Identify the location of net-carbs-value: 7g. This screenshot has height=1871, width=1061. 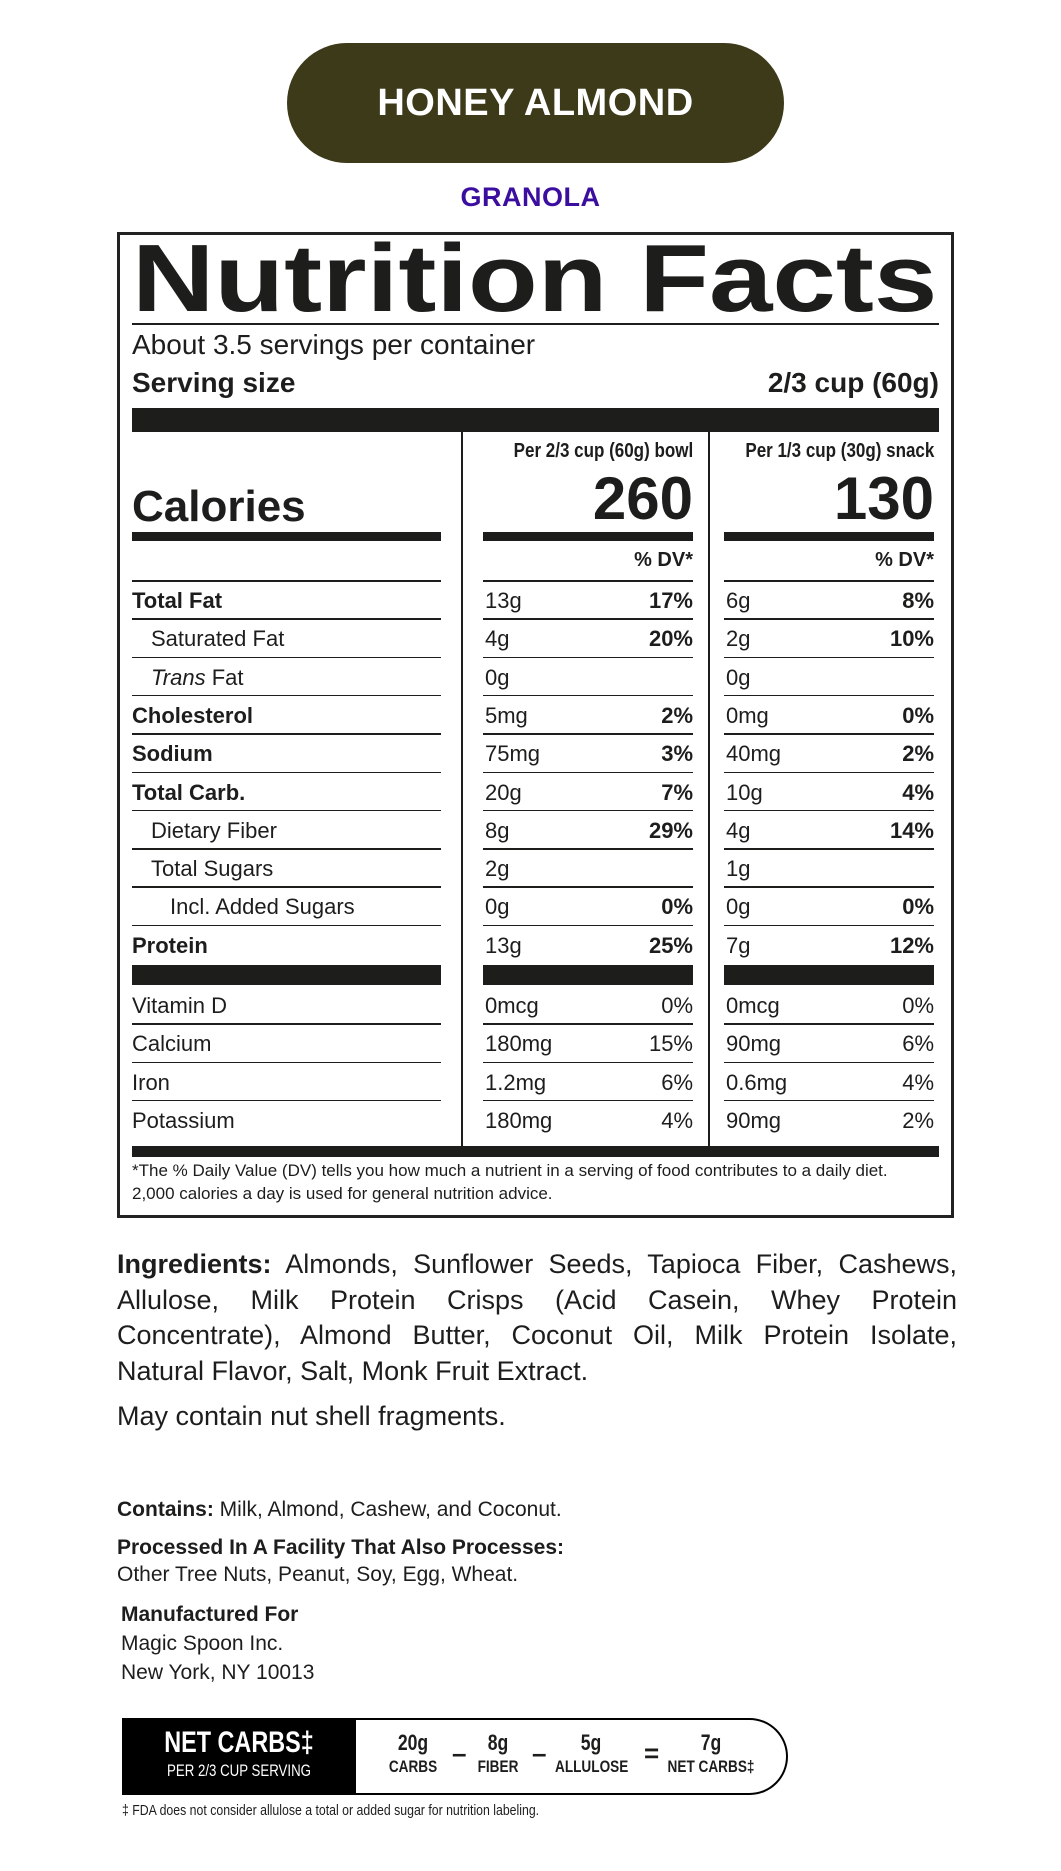
(711, 1742).